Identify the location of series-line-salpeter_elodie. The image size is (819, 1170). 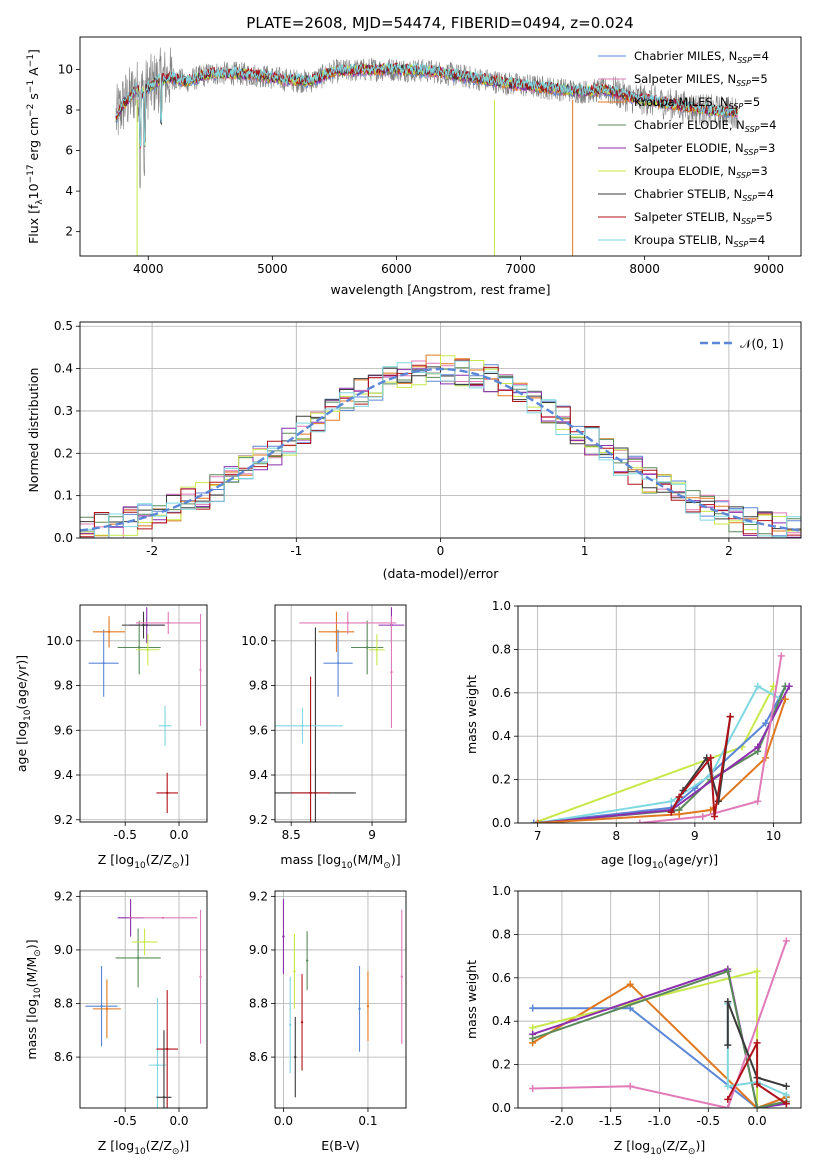
(664, 754).